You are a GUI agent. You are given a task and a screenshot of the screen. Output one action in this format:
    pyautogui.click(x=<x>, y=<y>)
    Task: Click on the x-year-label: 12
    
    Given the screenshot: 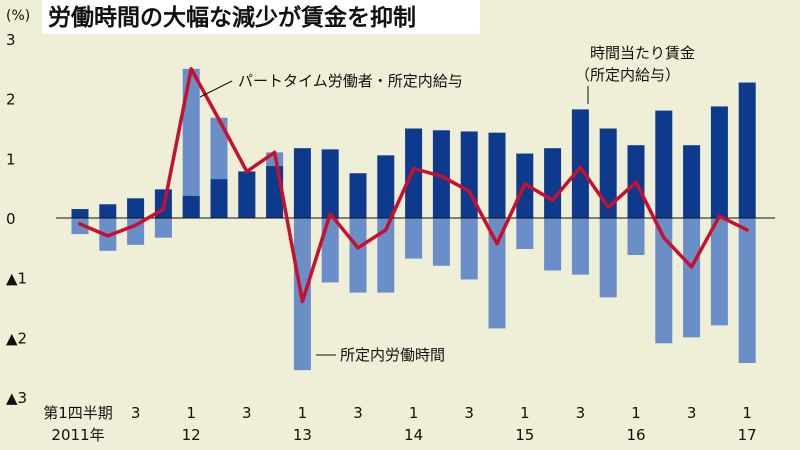 What is the action you would take?
    pyautogui.click(x=191, y=435)
    